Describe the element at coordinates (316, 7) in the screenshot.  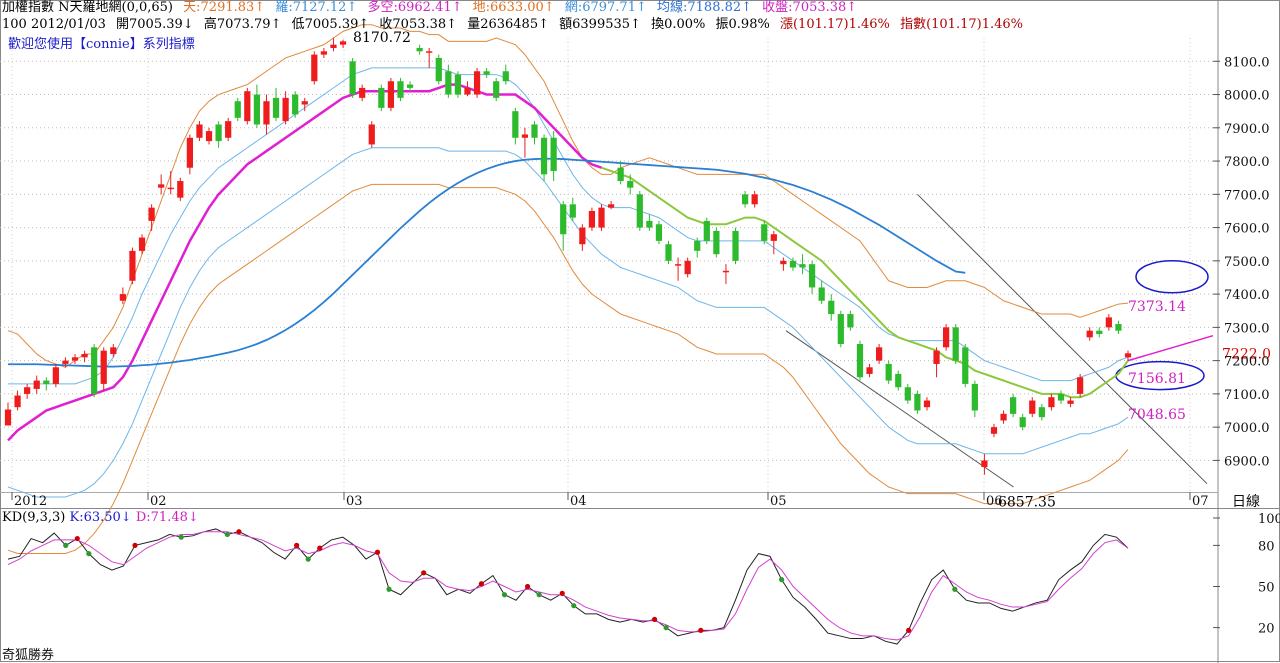
I see `net-value: 羅:7127.12↑` at that location.